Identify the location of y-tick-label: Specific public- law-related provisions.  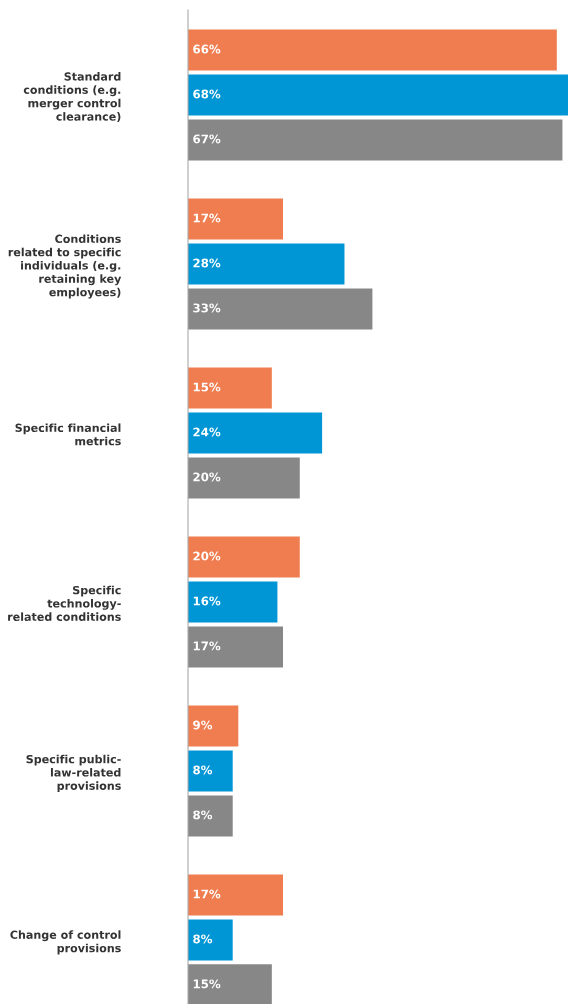
(73, 773).